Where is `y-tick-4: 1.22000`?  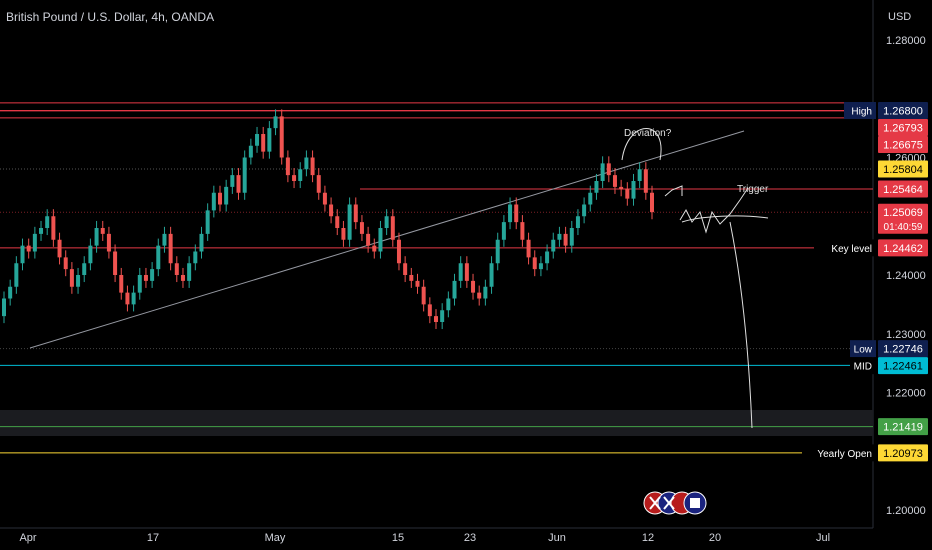 y-tick-4: 1.22000 is located at coordinates (906, 394).